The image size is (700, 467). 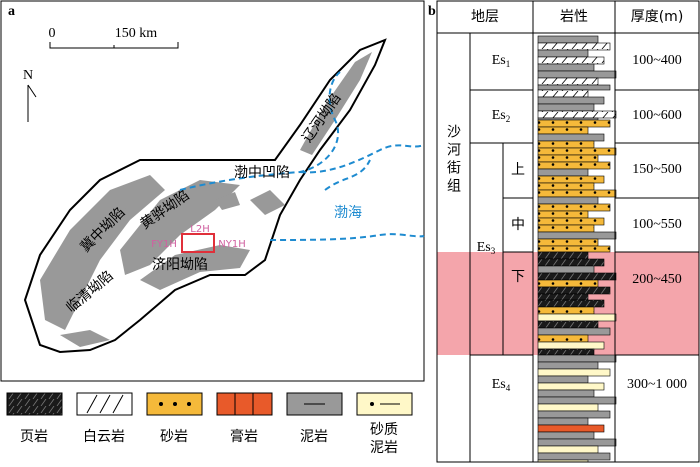 What do you see at coordinates (34, 437) in the screenshot?
I see `legend-label: 页岩` at bounding box center [34, 437].